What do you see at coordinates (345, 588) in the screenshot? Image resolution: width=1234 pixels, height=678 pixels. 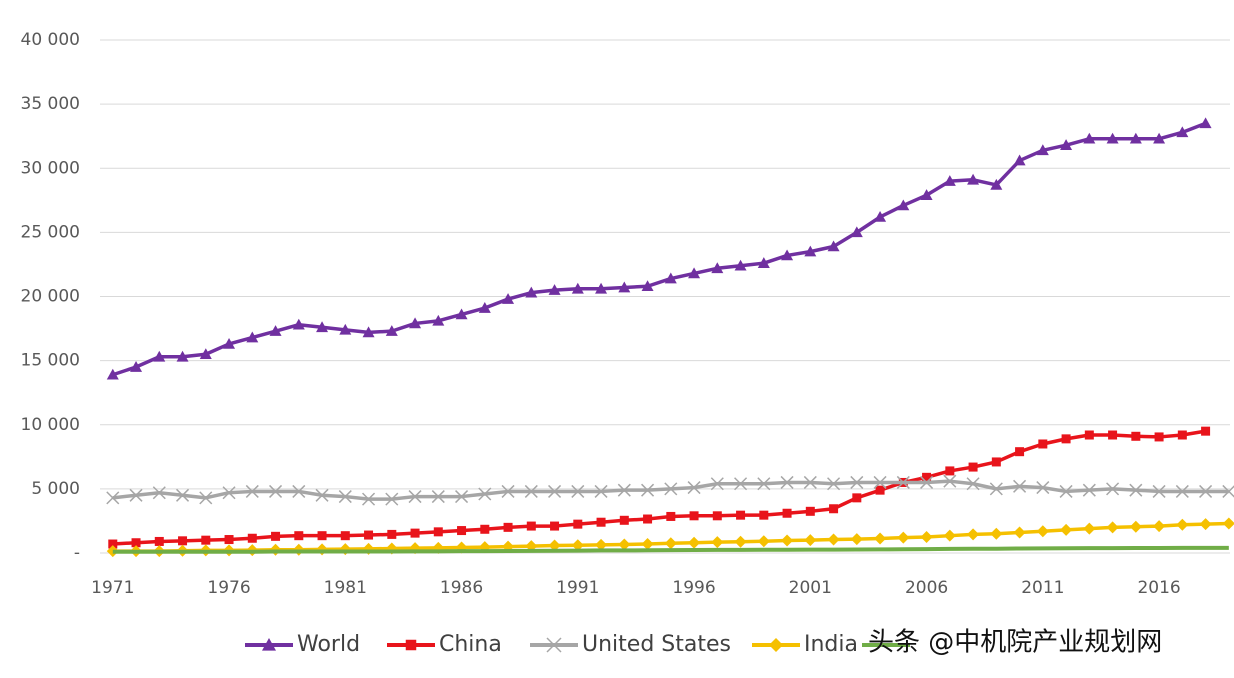 I see `x-tick-label: 1981` at bounding box center [345, 588].